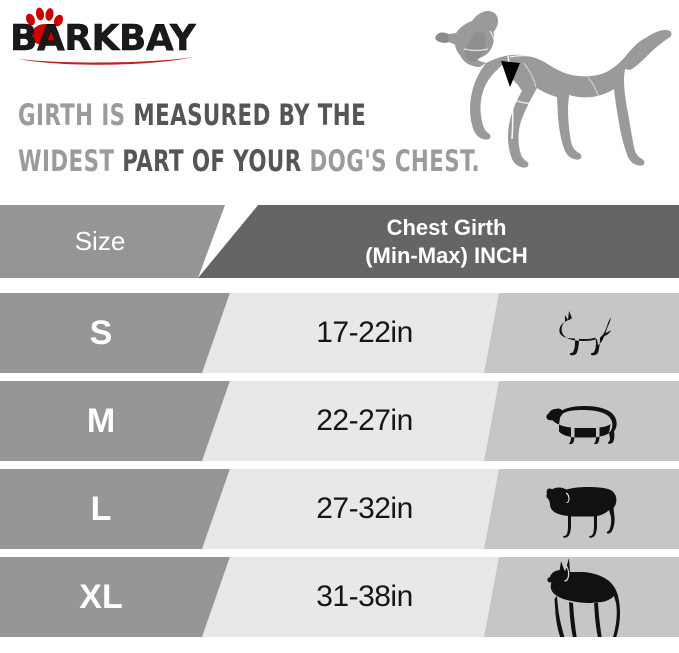 The height and width of the screenshot is (653, 679). I want to click on header-size-cell, so click(112, 241).